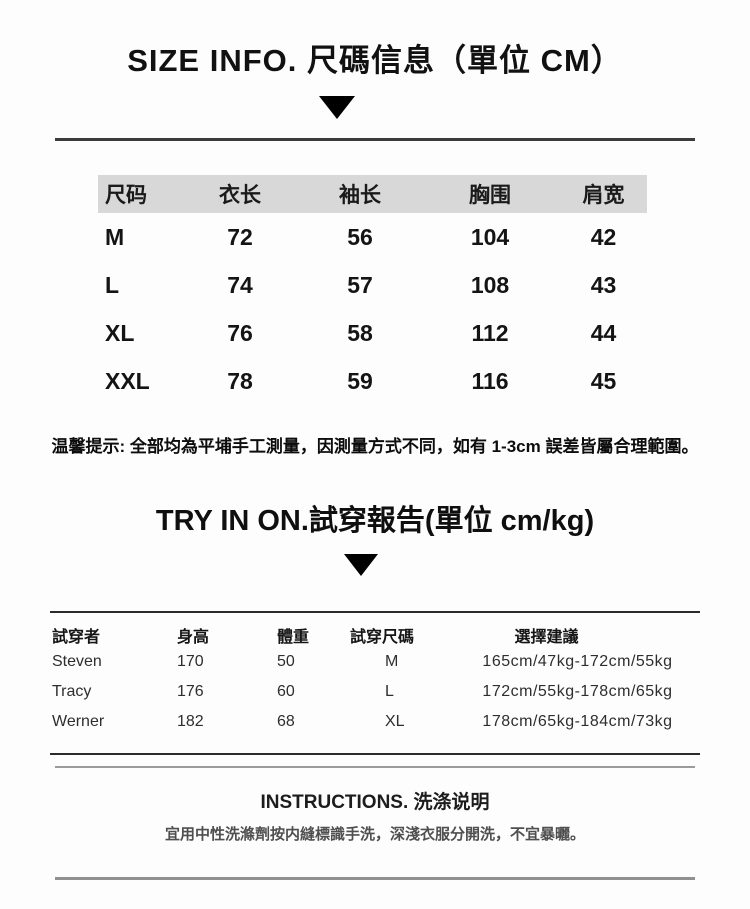  What do you see at coordinates (374, 834) in the screenshot?
I see `washing-instructions: 宜用中性洗滌劑按内縫標識手洗，深淺衣服分開洗，不宜暴曬。` at bounding box center [374, 834].